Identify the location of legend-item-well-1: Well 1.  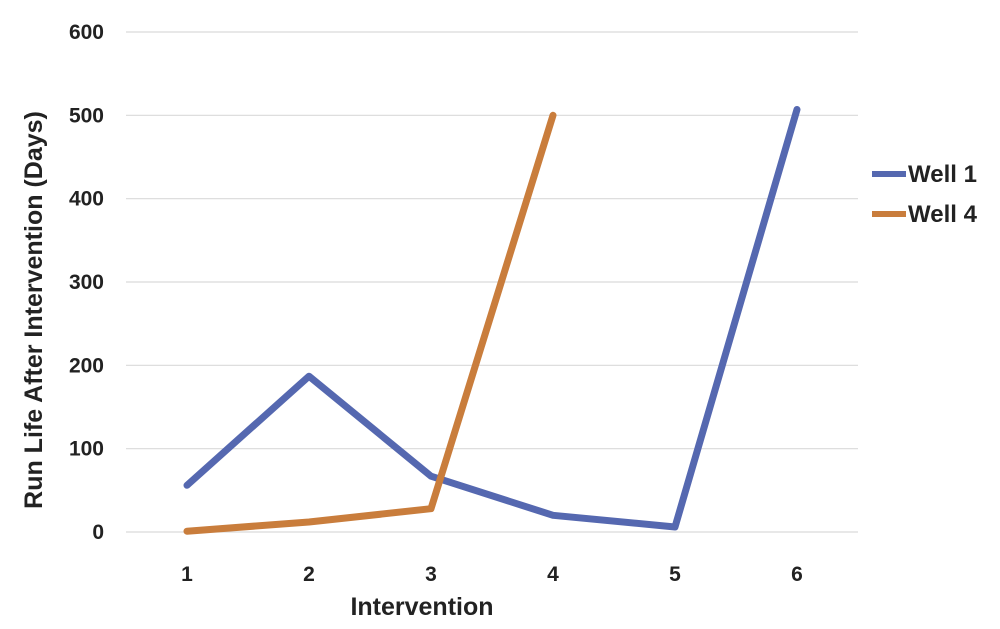
(924, 174).